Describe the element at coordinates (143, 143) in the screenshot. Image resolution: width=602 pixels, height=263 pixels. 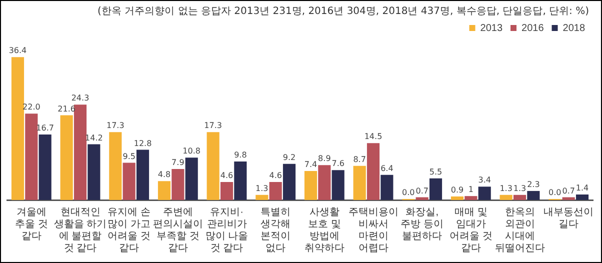
I see `data-label: 12.8` at that location.